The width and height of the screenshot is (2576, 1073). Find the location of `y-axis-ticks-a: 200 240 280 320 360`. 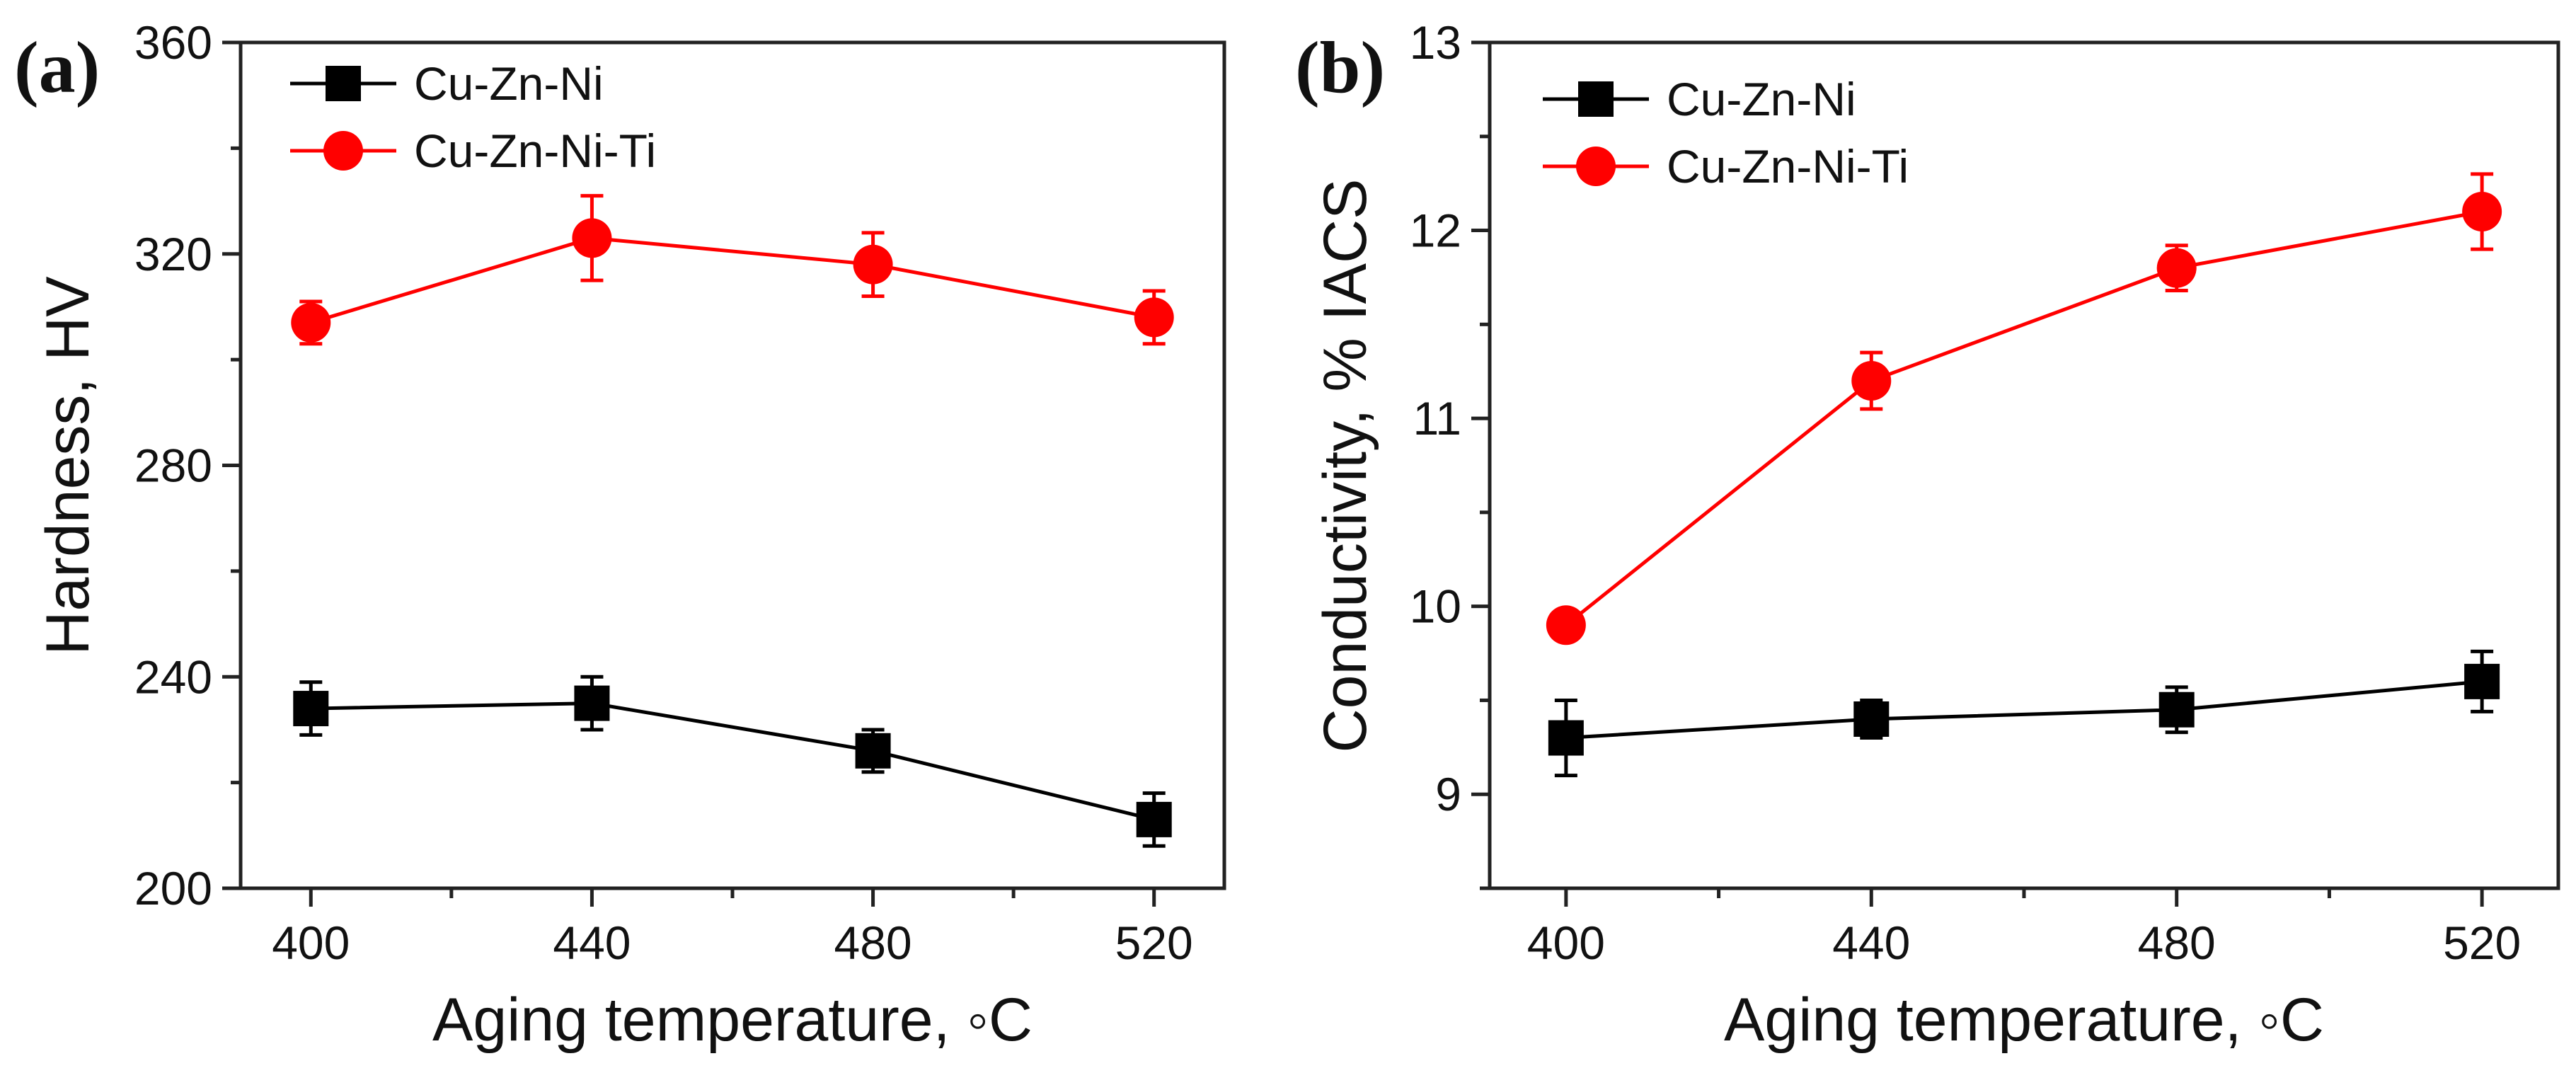

y-axis-ticks-a: 200 240 280 320 360 is located at coordinates (188, 465).